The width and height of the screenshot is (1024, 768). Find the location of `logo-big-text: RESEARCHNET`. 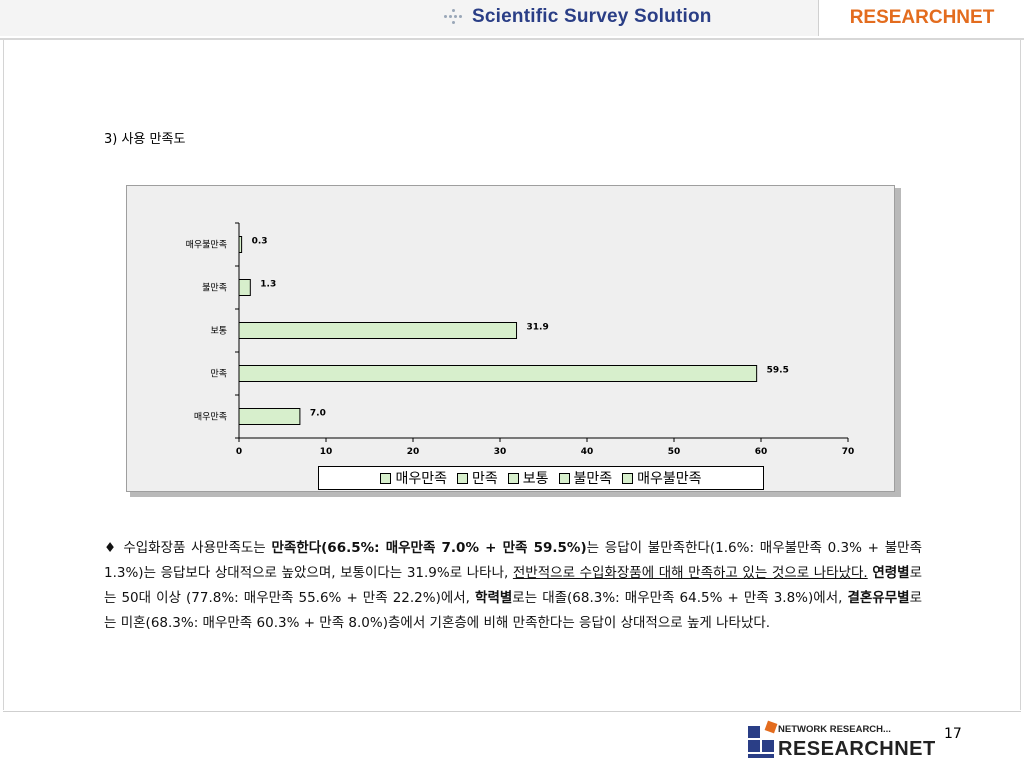

logo-big-text: RESEARCHNET is located at coordinates (857, 749).